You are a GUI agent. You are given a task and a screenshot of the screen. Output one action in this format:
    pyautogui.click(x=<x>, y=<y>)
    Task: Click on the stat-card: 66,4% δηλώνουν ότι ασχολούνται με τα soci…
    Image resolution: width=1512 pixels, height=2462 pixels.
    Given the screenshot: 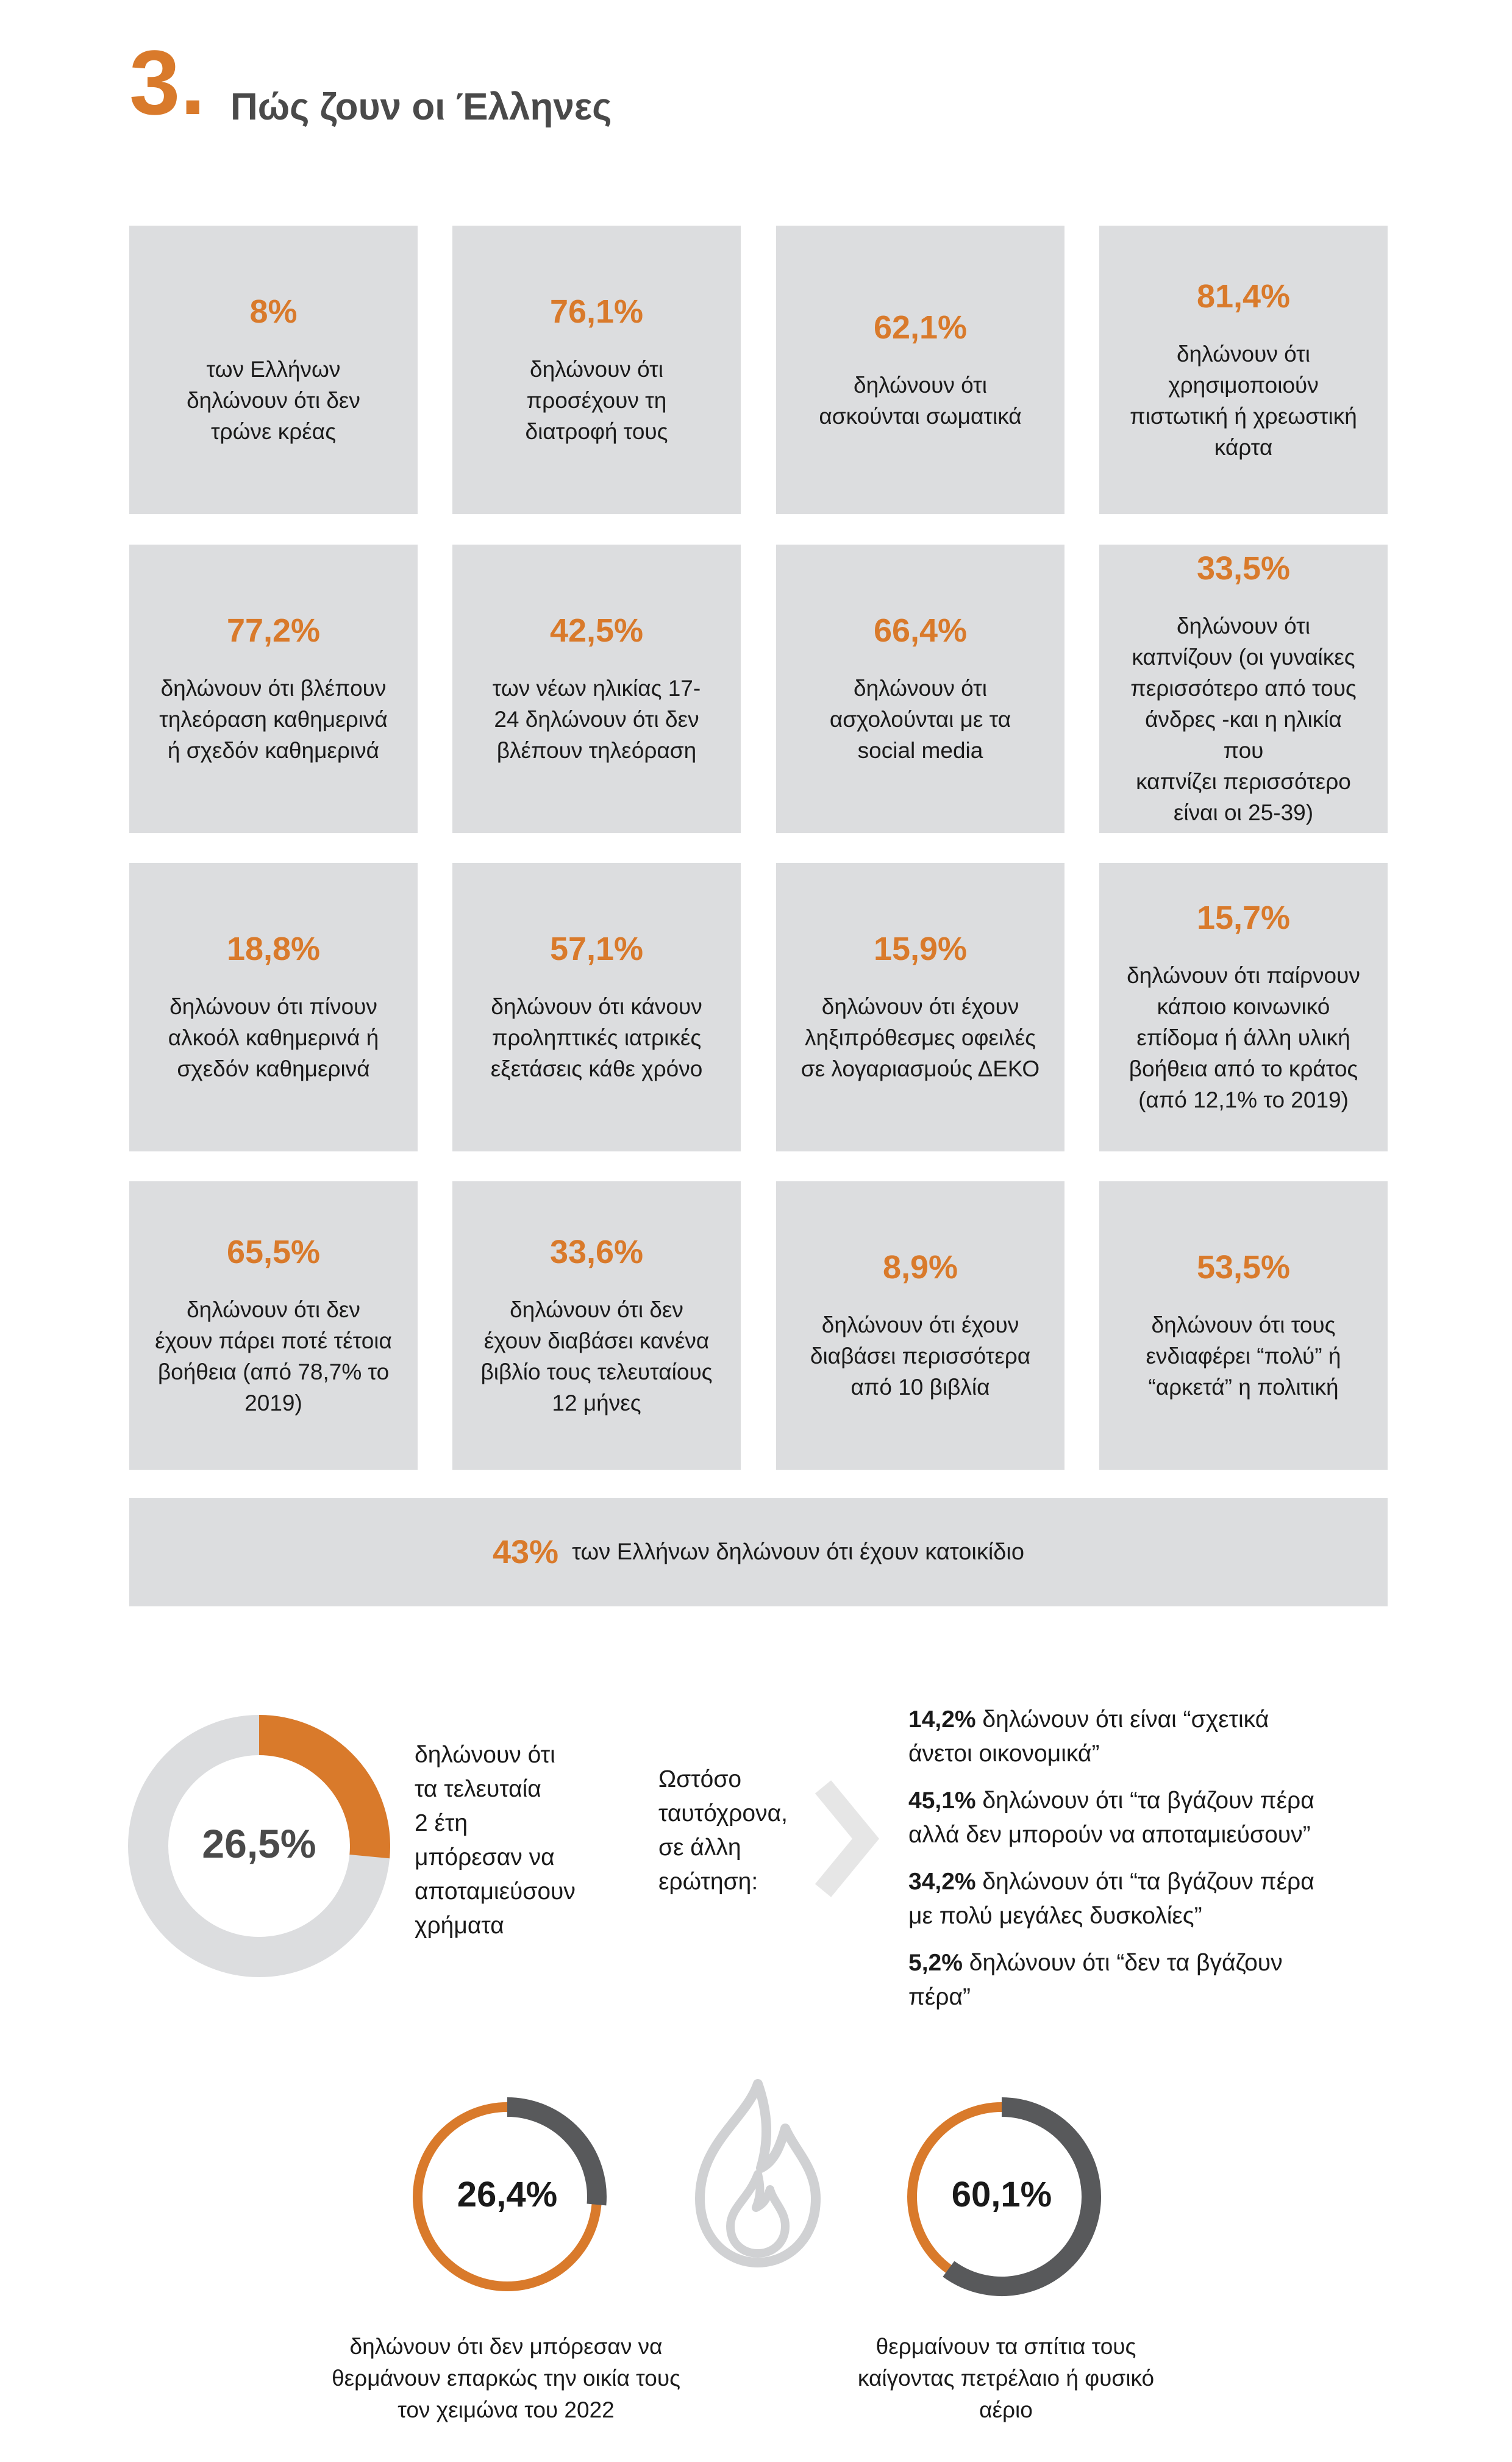 What is the action you would take?
    pyautogui.click(x=920, y=689)
    